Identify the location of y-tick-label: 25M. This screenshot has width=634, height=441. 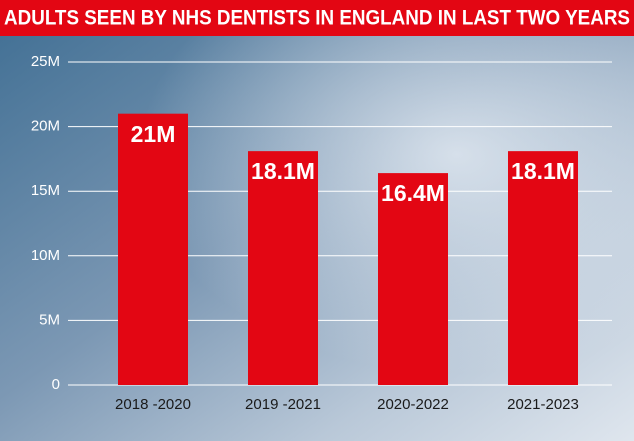
(45, 61).